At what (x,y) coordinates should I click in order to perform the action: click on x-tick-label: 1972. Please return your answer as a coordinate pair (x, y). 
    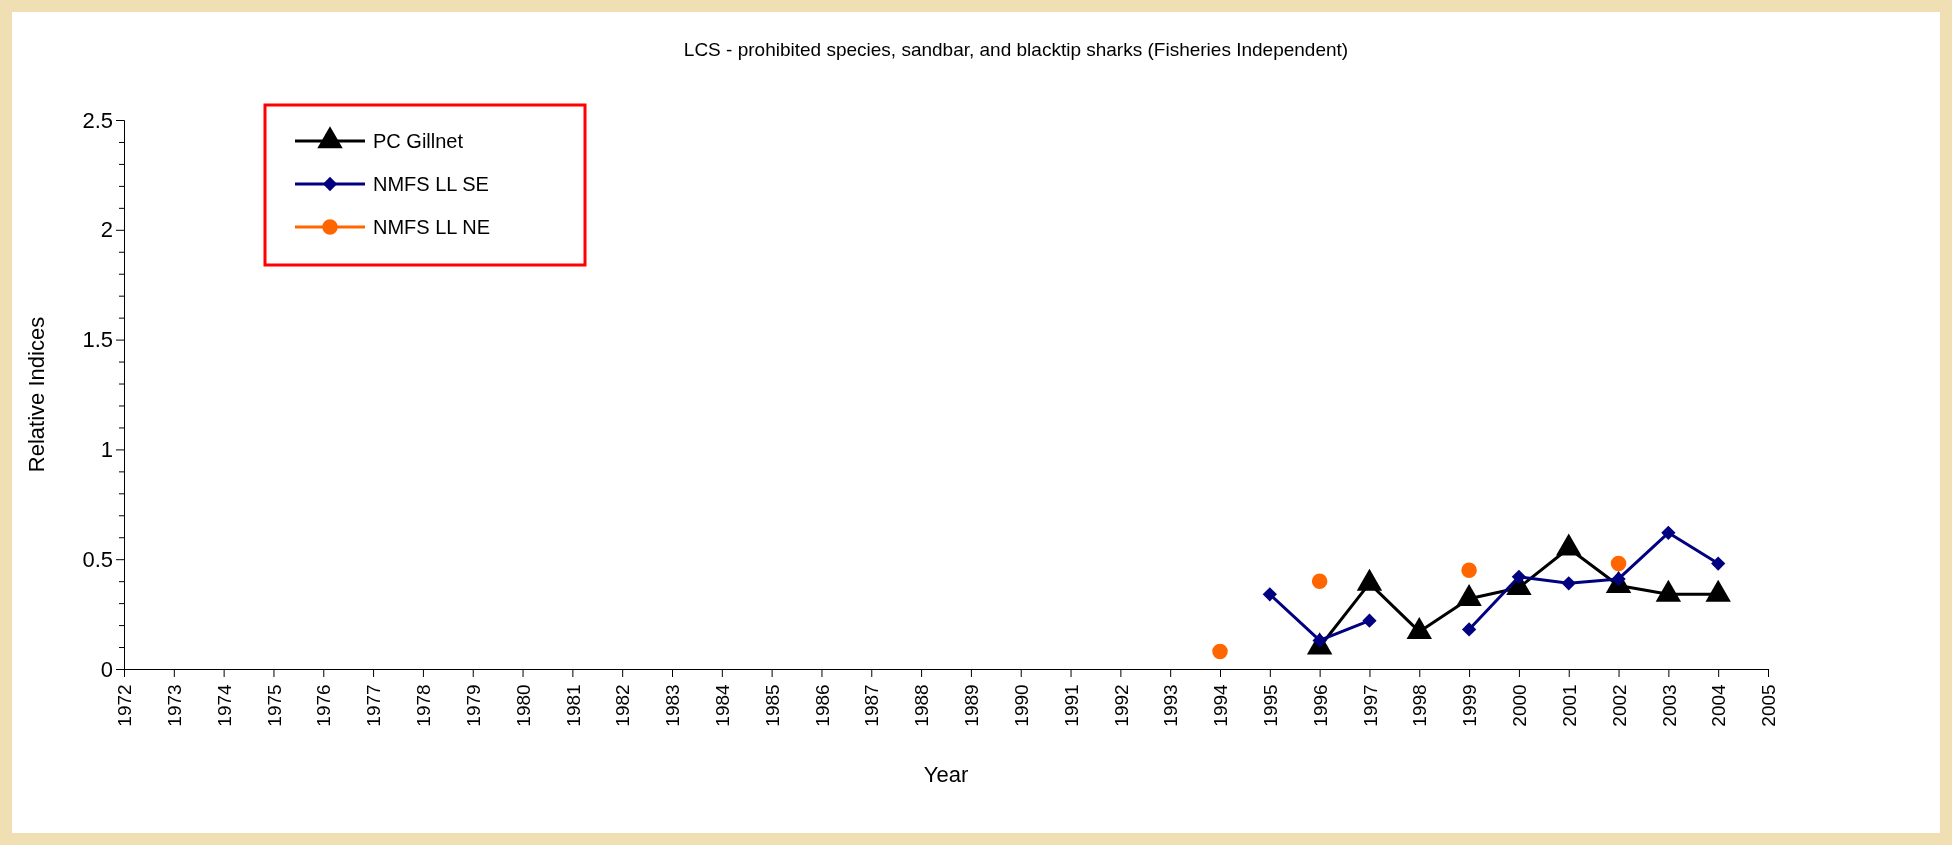
    Looking at the image, I should click on (125, 705).